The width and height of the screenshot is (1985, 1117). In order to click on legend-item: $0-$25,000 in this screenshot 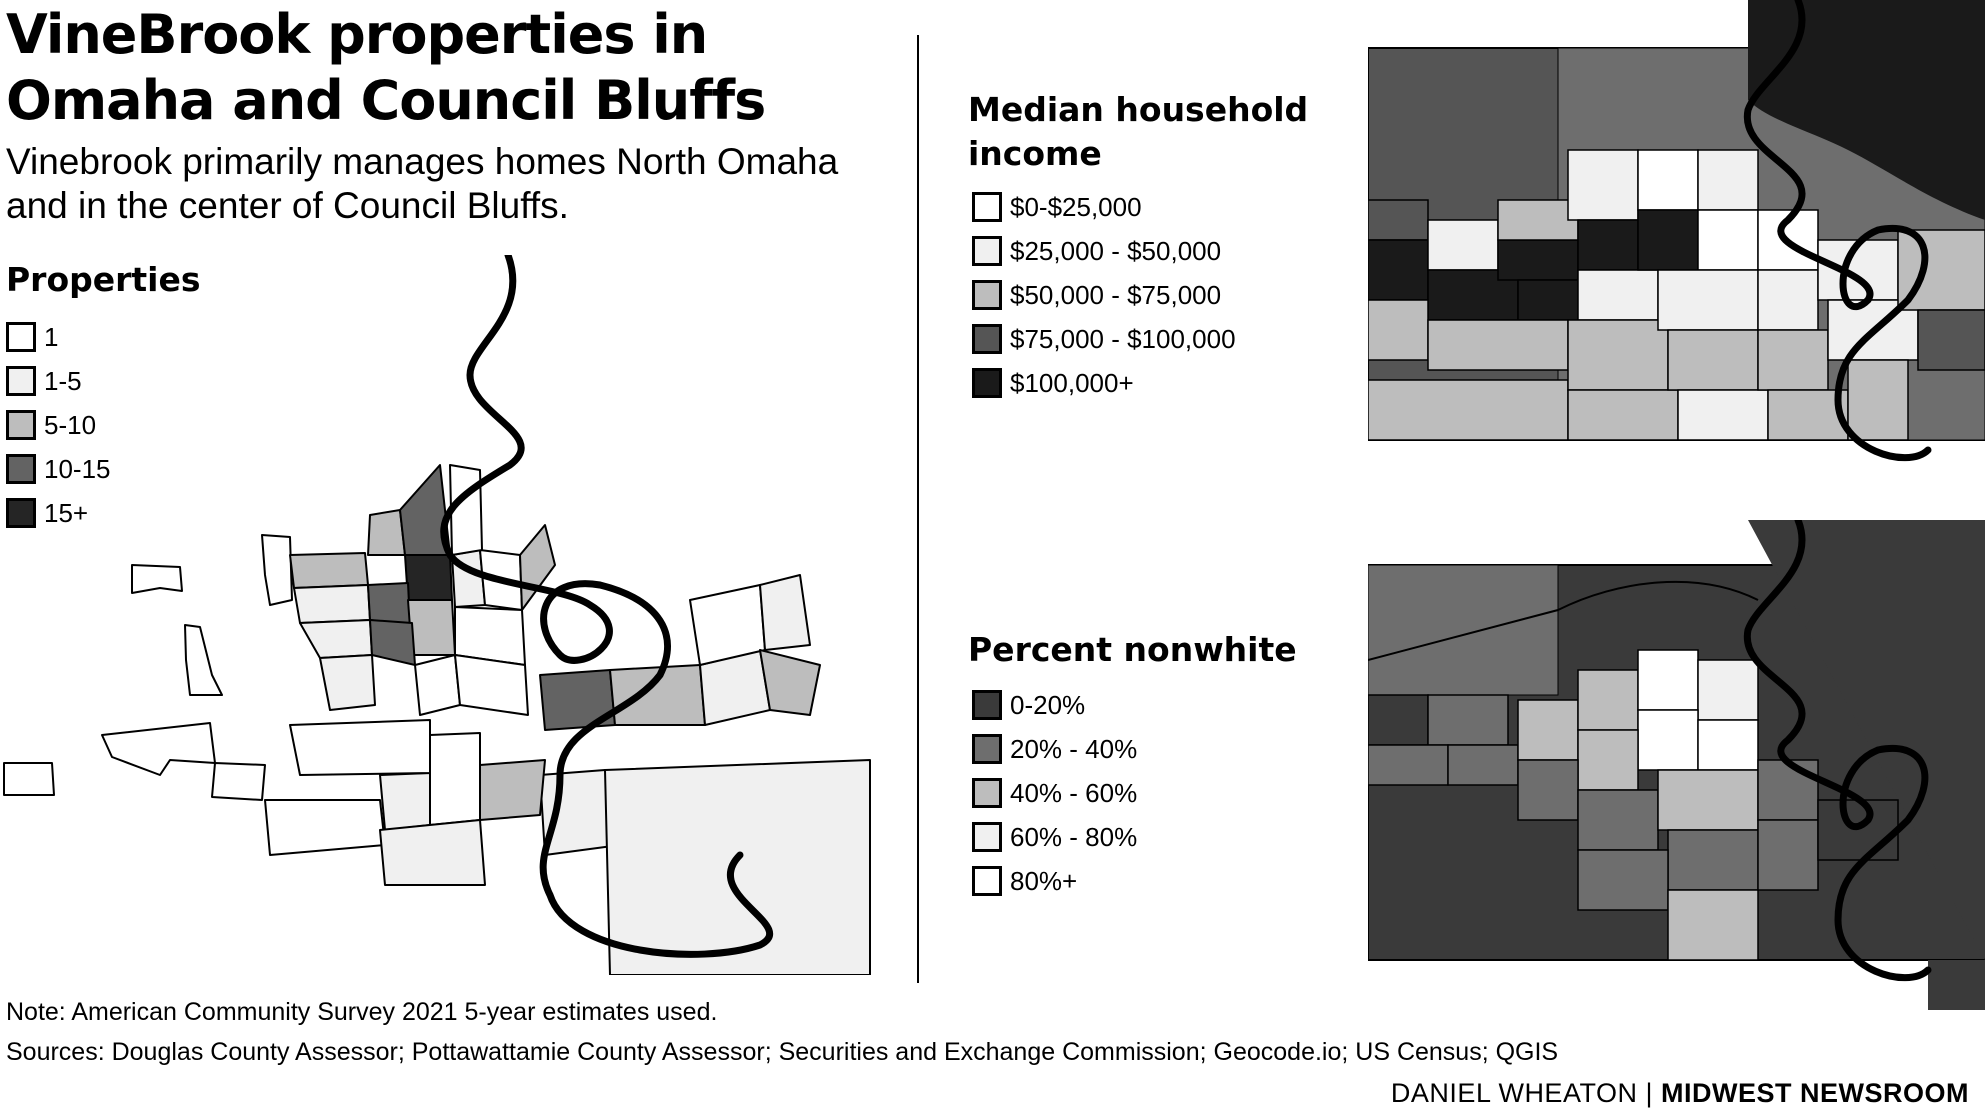, I will do `click(1104, 207)`.